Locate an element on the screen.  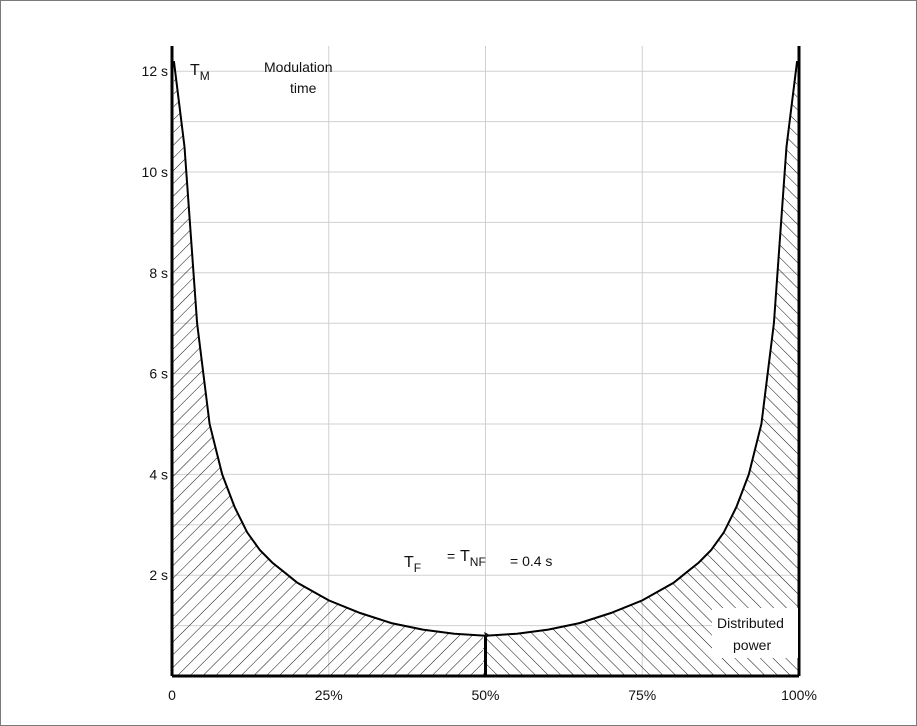
x-desc-line1: Distributed is located at coordinates (750, 623).